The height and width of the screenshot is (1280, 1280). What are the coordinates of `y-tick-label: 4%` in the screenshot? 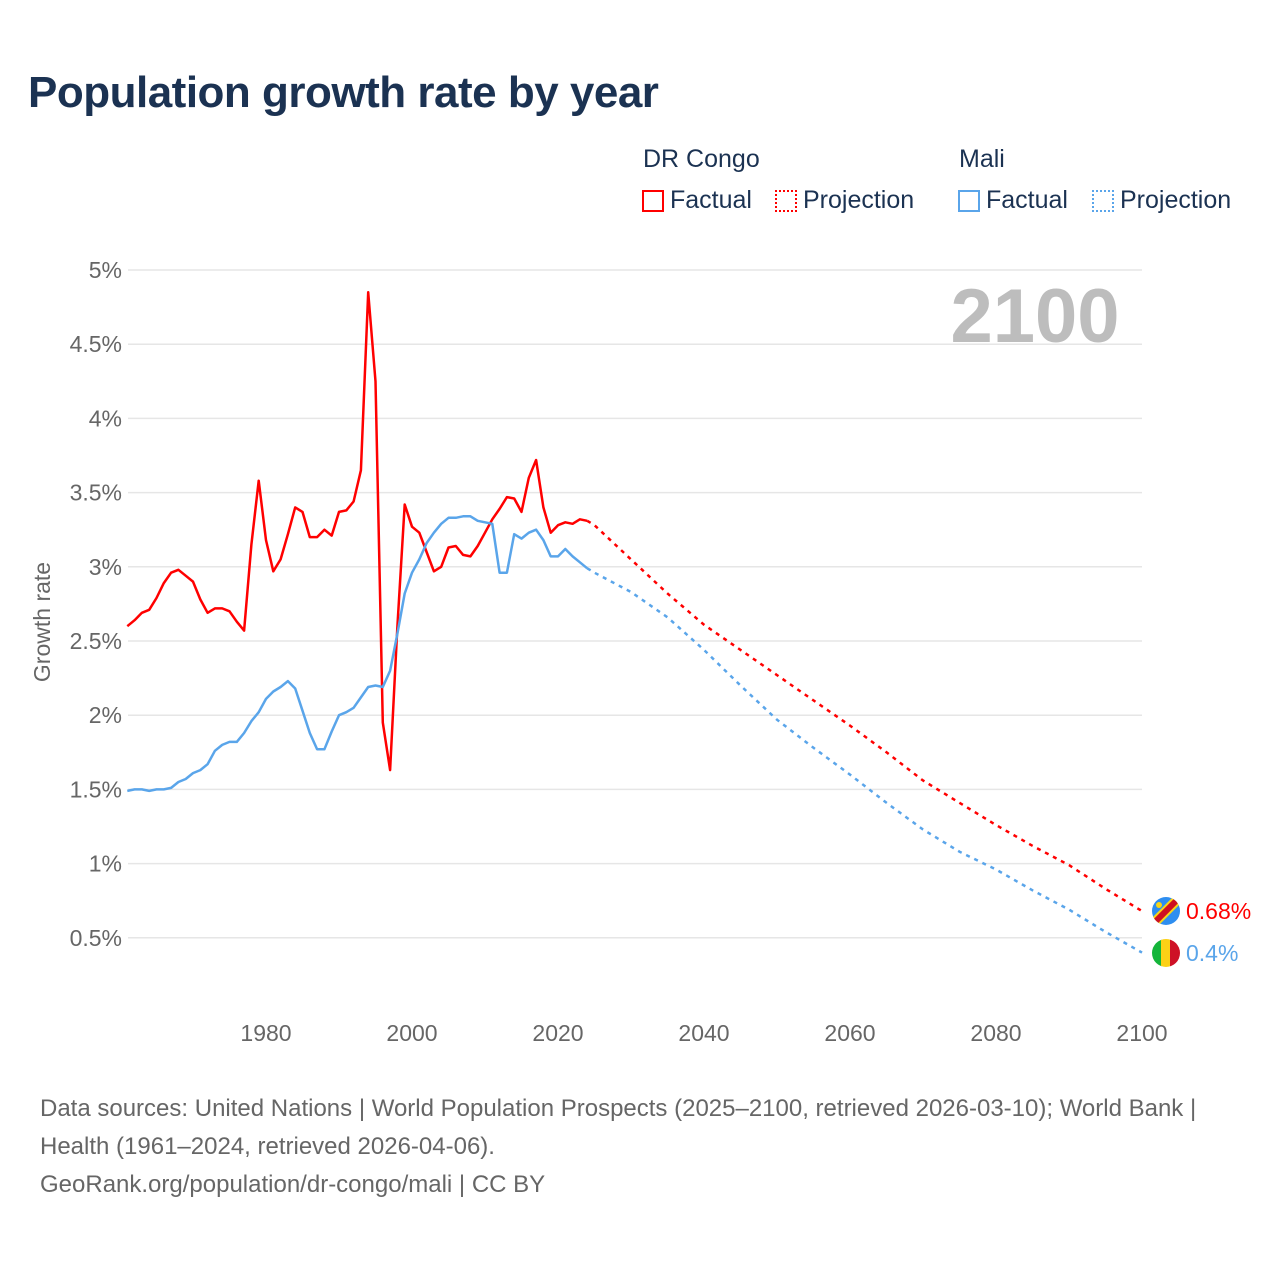 It's located at (105, 418).